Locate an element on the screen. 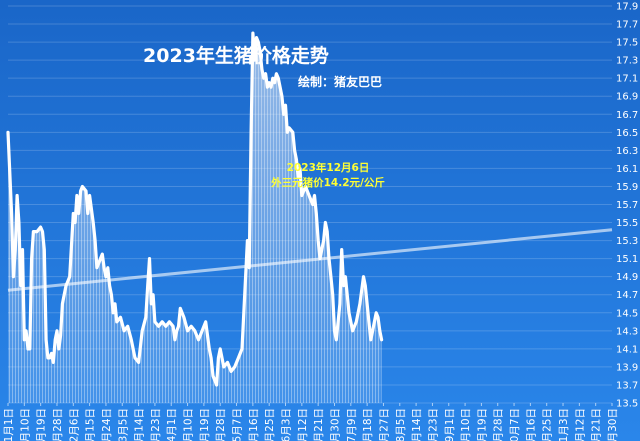 Image resolution: width=640 pixels, height=441 pixels. y-tick-label: 14.7 is located at coordinates (627, 295).